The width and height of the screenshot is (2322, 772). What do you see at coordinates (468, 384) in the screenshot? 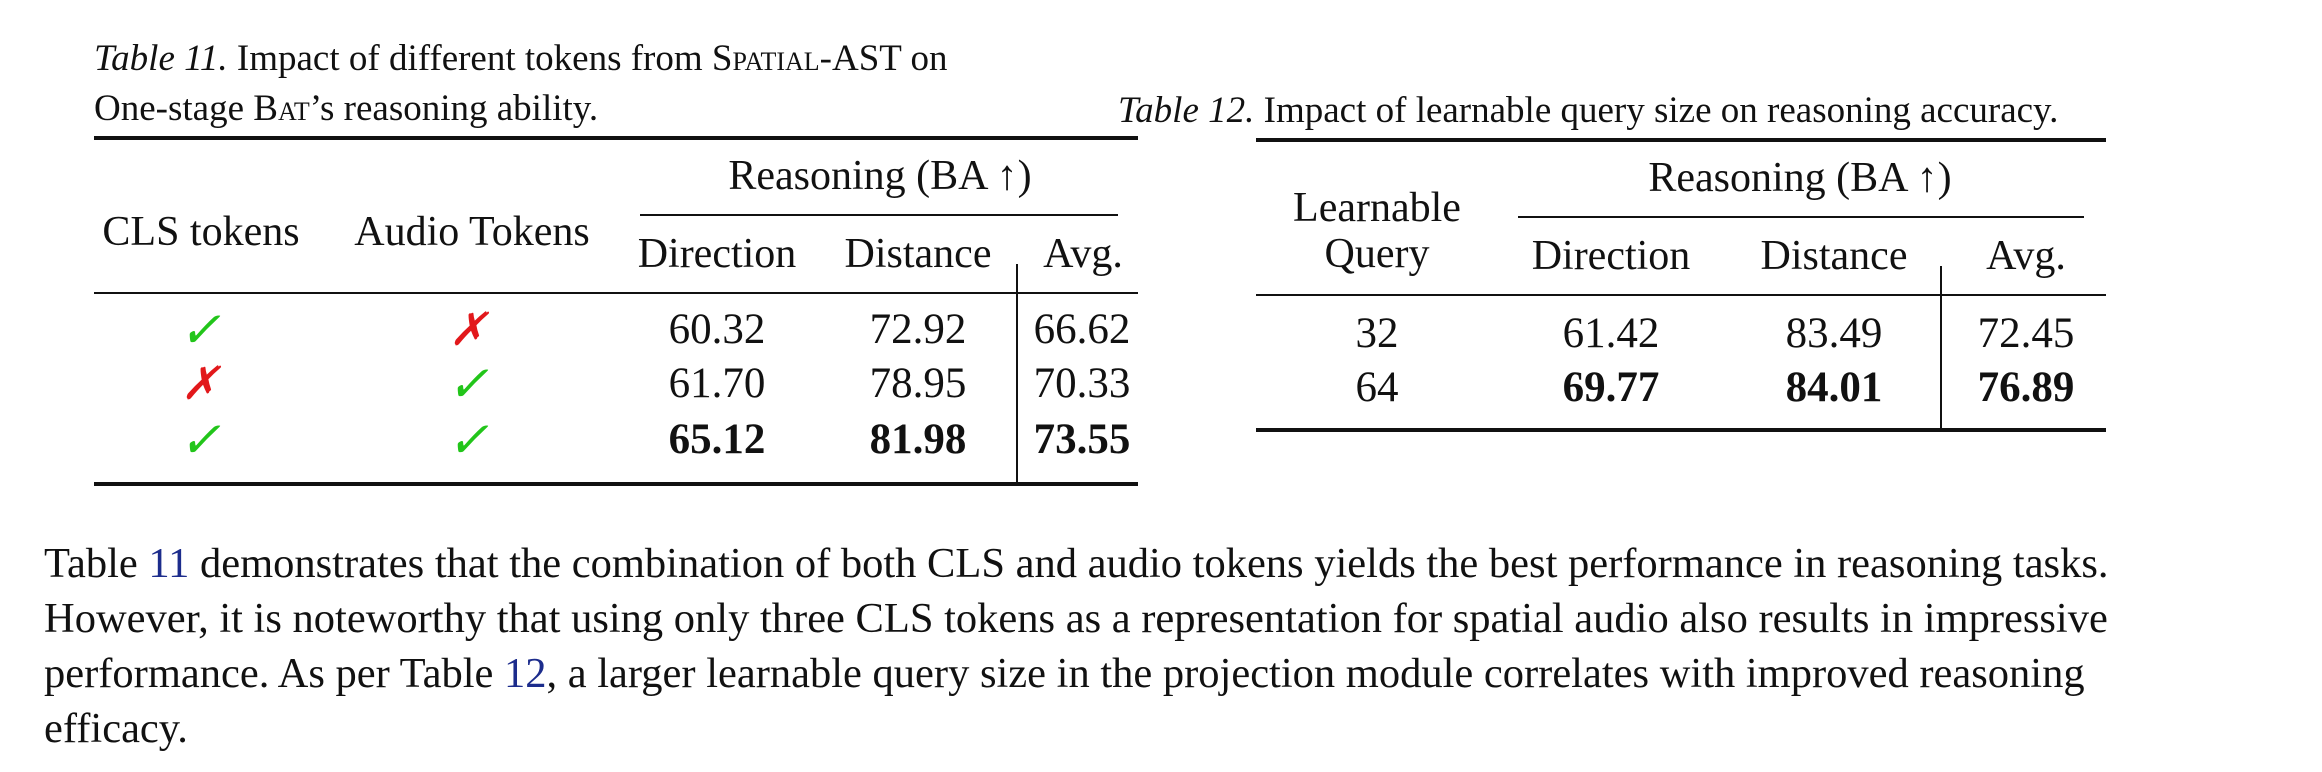
I see `table11-row2-audio-check: ✓` at bounding box center [468, 384].